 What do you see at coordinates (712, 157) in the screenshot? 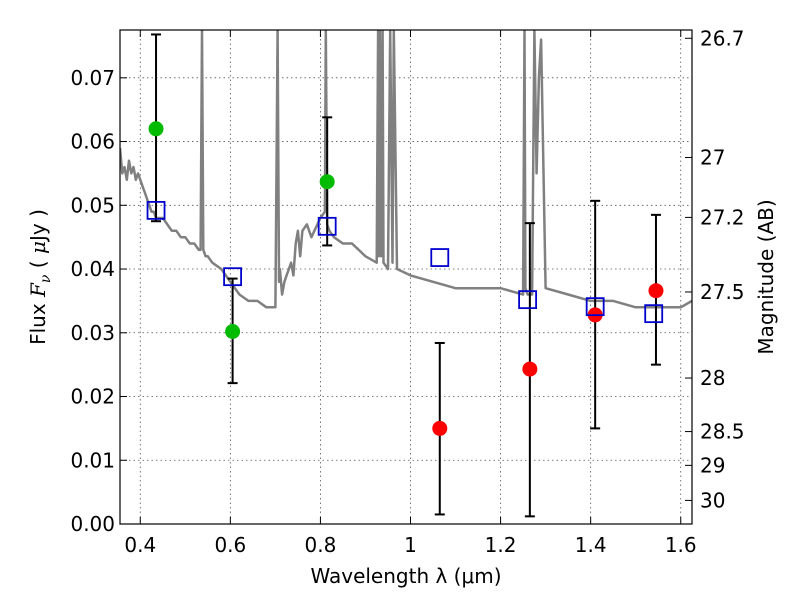
I see `magnitude-tick-label: 27` at bounding box center [712, 157].